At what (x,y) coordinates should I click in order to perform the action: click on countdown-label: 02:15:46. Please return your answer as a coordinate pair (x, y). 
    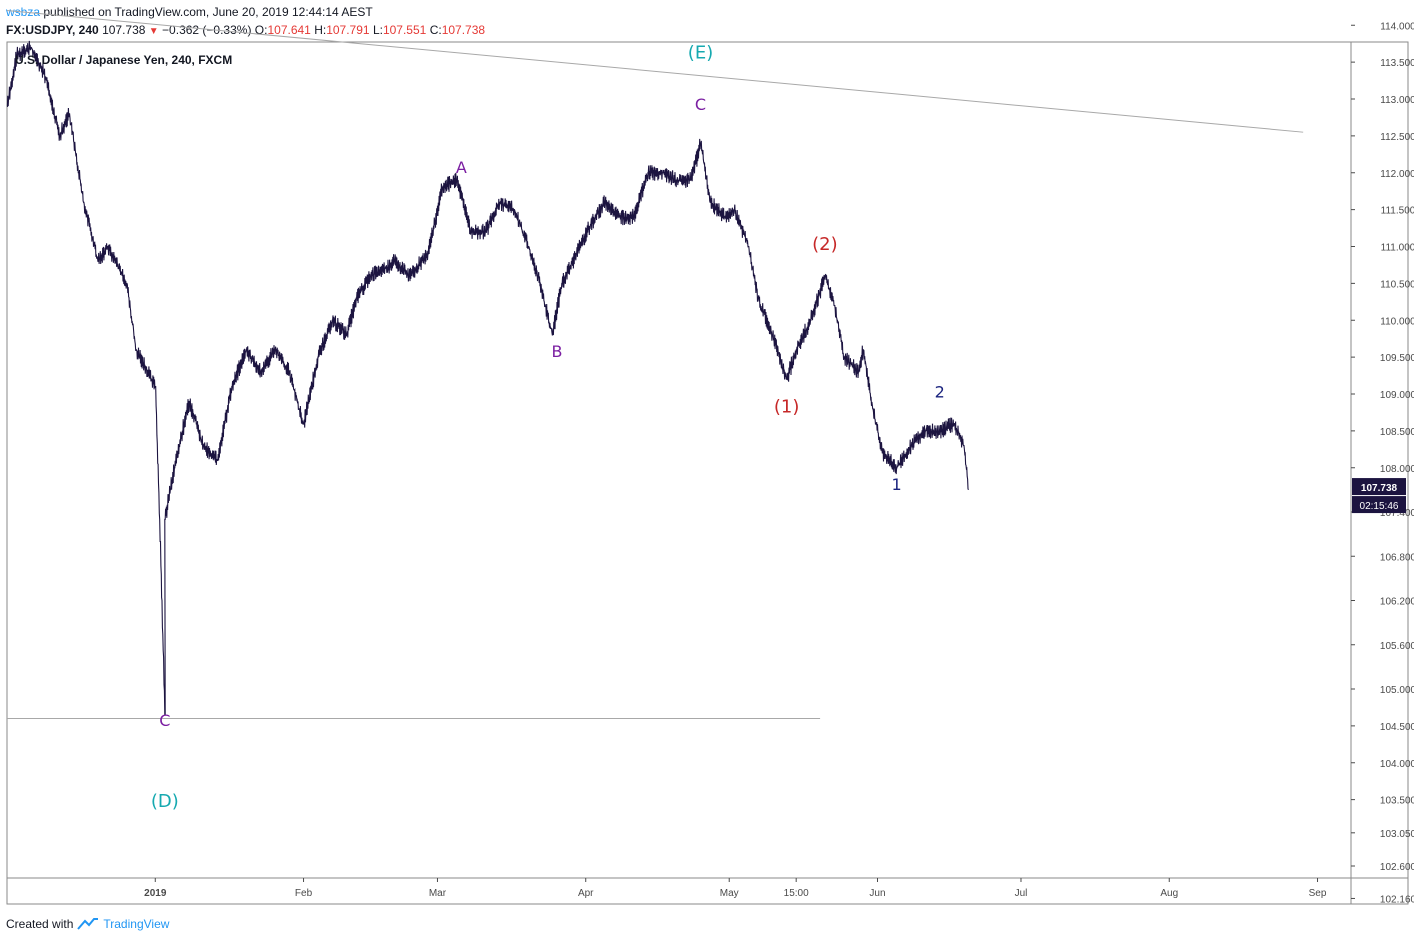
    Looking at the image, I should click on (1379, 506).